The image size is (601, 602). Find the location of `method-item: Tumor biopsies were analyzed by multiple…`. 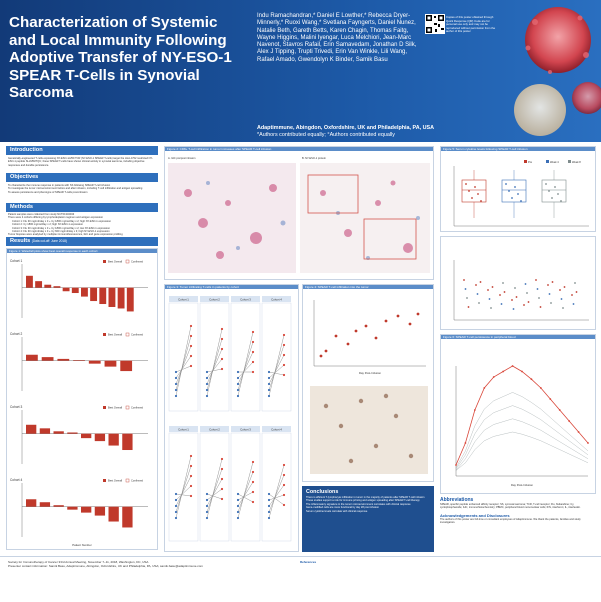

method-item: Tumor biopsies were analyzed by multiple… is located at coordinates (65, 235).